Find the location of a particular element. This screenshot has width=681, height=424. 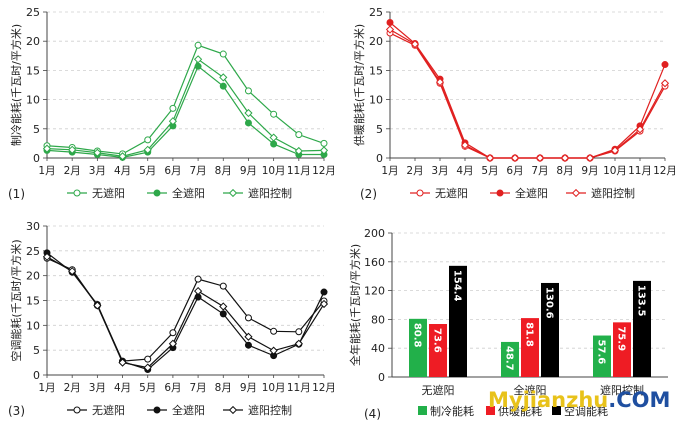

p3-ylabel: 空调能耗(千瓦时/平方米) is located at coordinates (16, 300).